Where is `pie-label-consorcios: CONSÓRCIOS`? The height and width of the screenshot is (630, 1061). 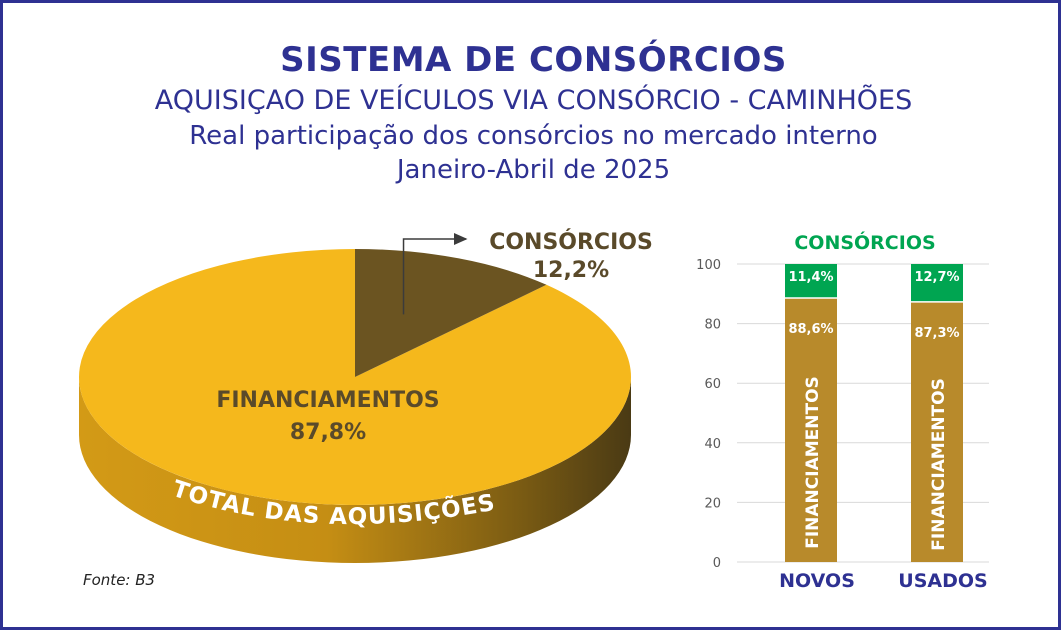
pie-label-consorcios: CONSÓRCIOS is located at coordinates (571, 242).